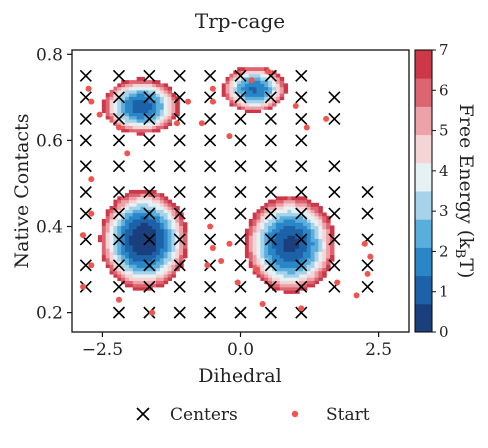  Describe the element at coordinates (444, 332) in the screenshot. I see `colorbar-tick-label: 0` at that location.